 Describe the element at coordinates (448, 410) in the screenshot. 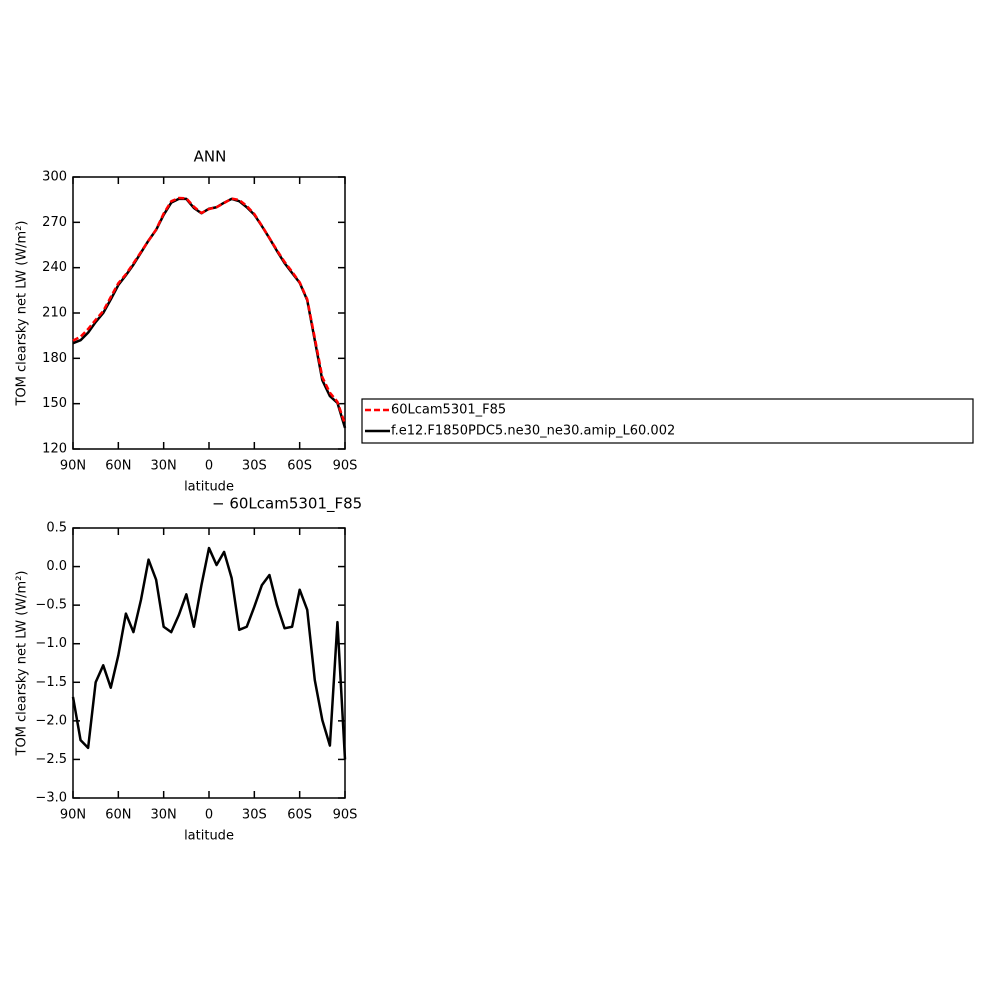

I see `legend-label: 60Lcam5301_F85` at that location.